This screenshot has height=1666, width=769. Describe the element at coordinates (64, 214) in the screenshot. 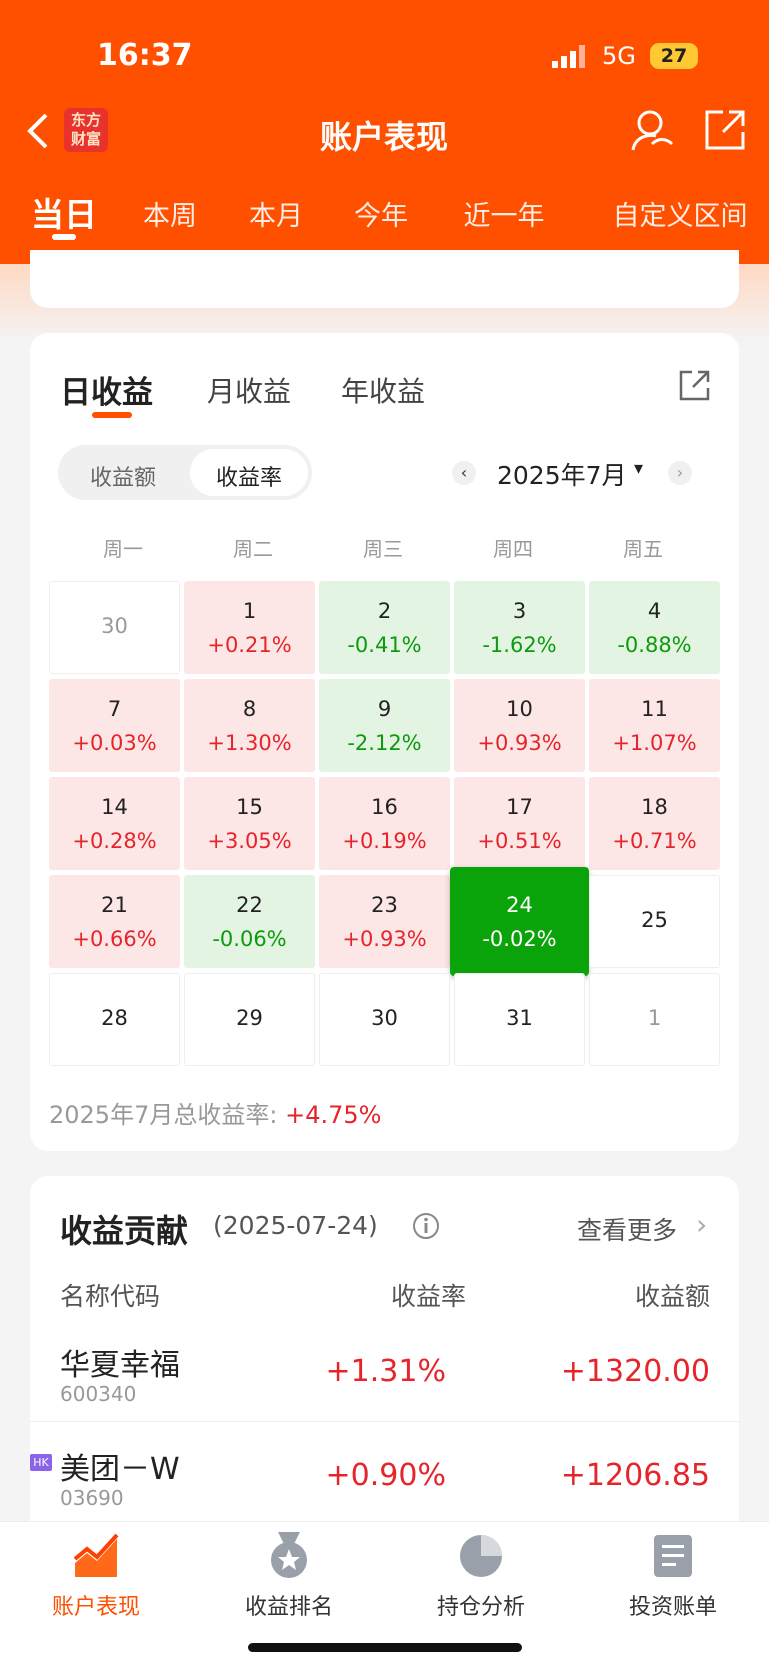

I see `period-tab: 当日` at that location.